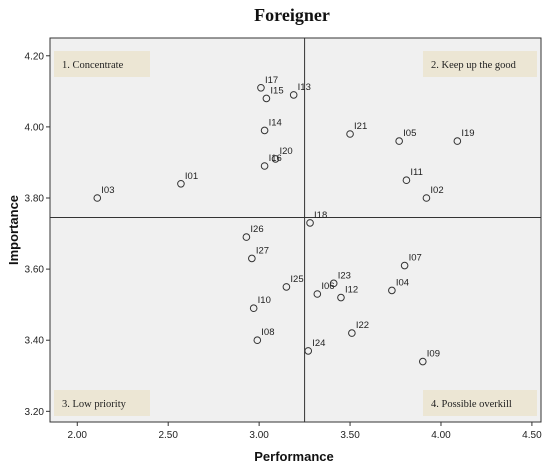 The image size is (550, 466). Describe the element at coordinates (318, 343) in the screenshot. I see `data-label: I24` at that location.